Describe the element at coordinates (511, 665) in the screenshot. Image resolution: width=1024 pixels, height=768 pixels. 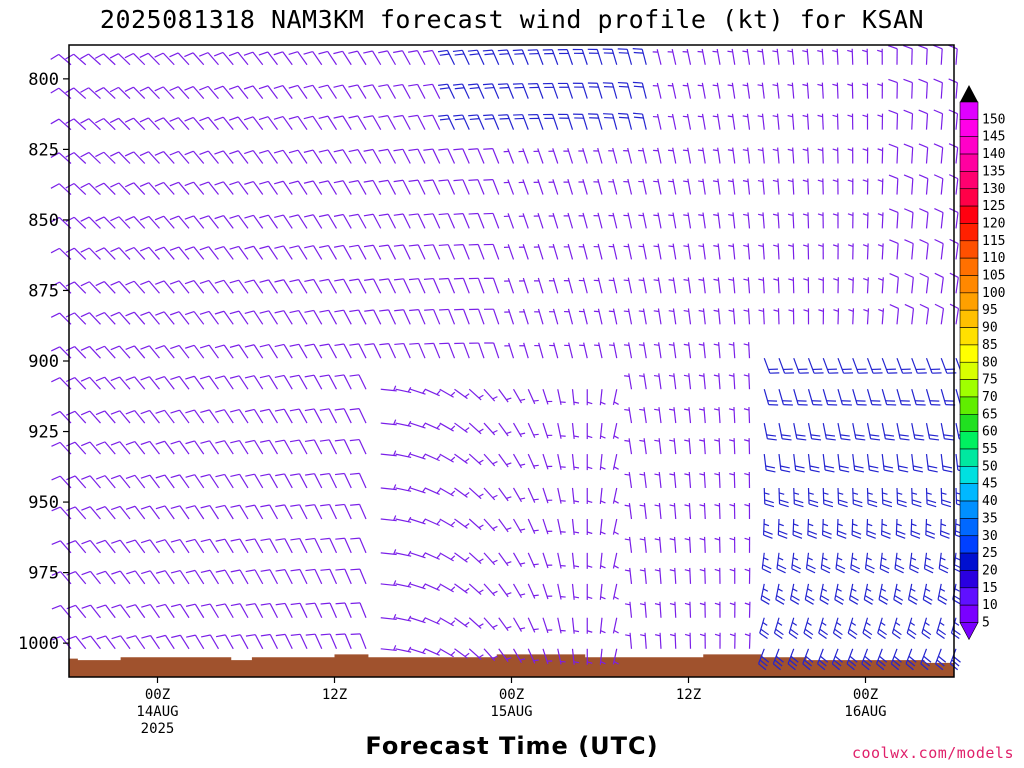
I see `ground-fill-layer` at that location.